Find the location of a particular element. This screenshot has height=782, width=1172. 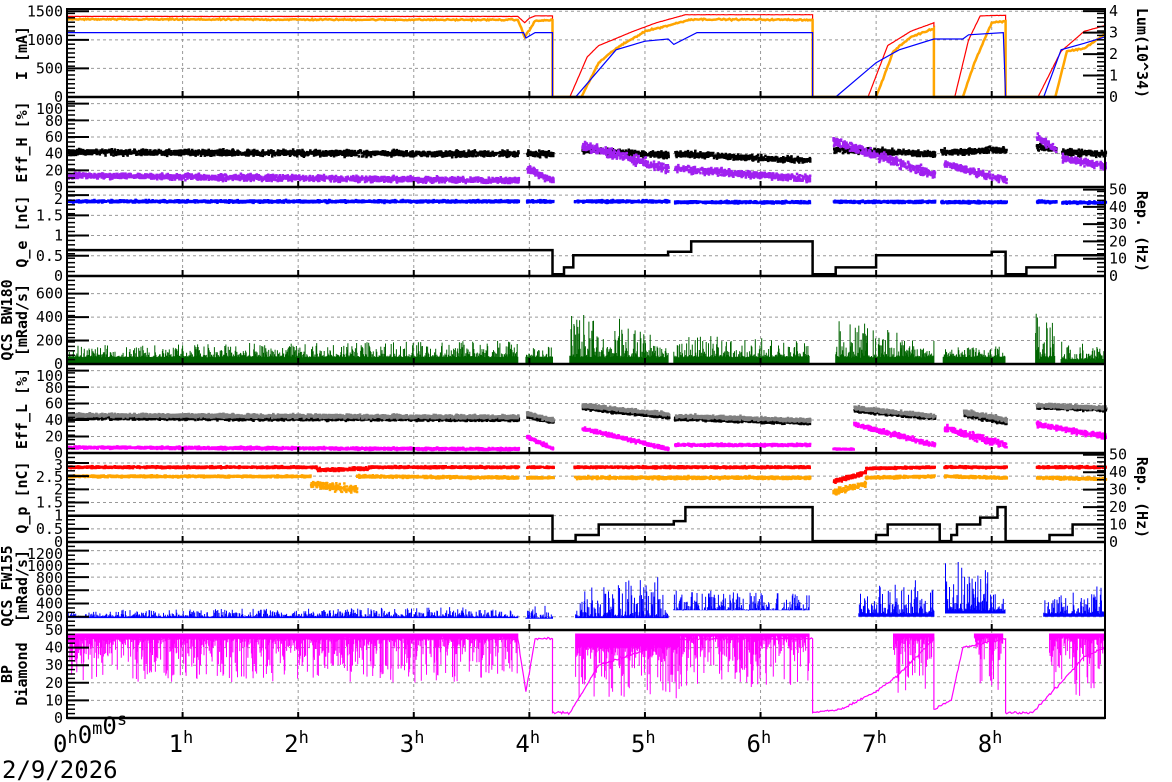

y-tick-label-qp: 2.5 is located at coordinates (49, 477).